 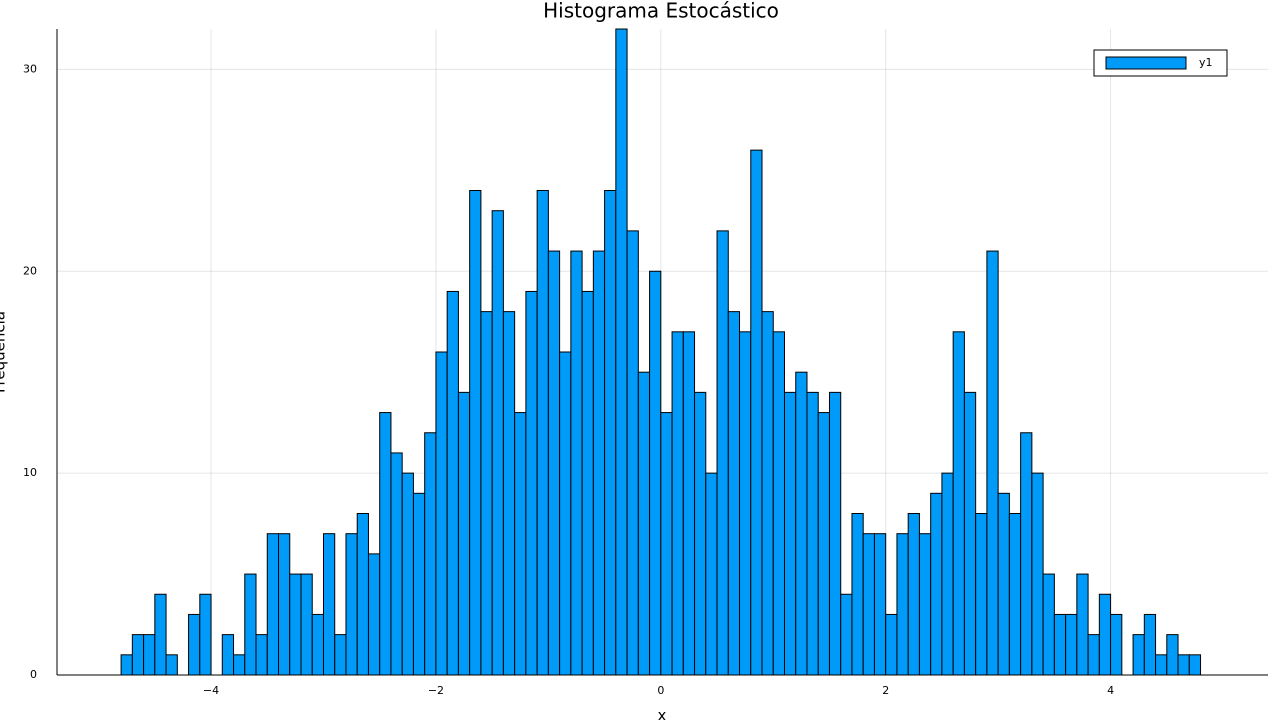 What do you see at coordinates (4, 352) in the screenshot?
I see `y-axis-label: Frequência` at bounding box center [4, 352].